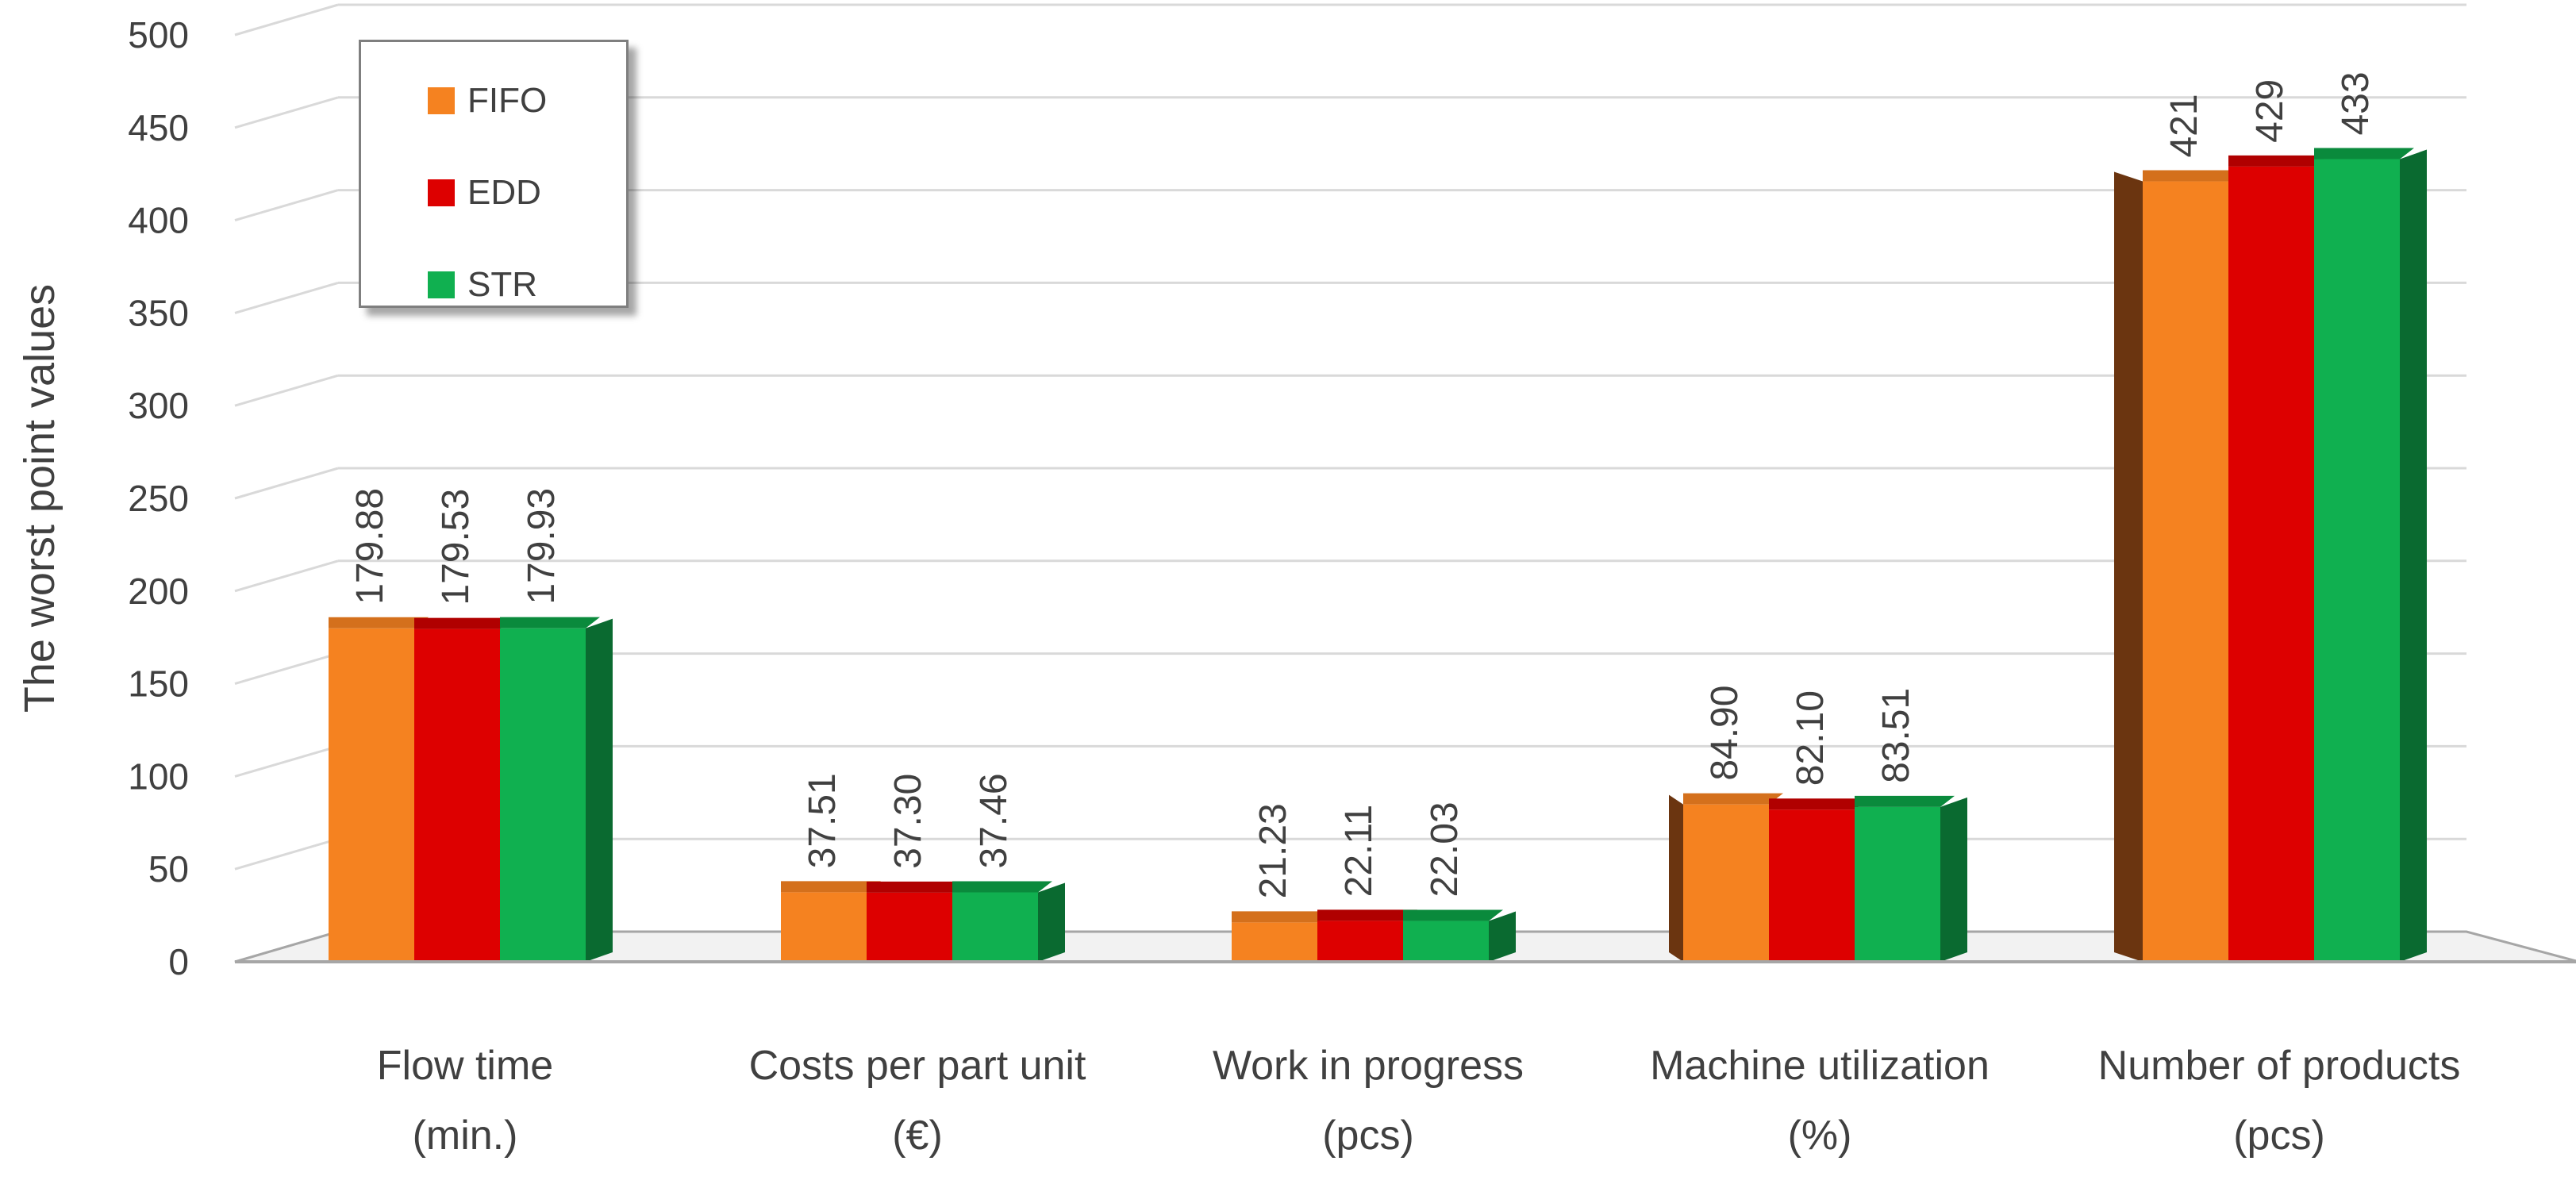  Describe the element at coordinates (994, 820) in the screenshot. I see `data-label-str: 37.46` at that location.